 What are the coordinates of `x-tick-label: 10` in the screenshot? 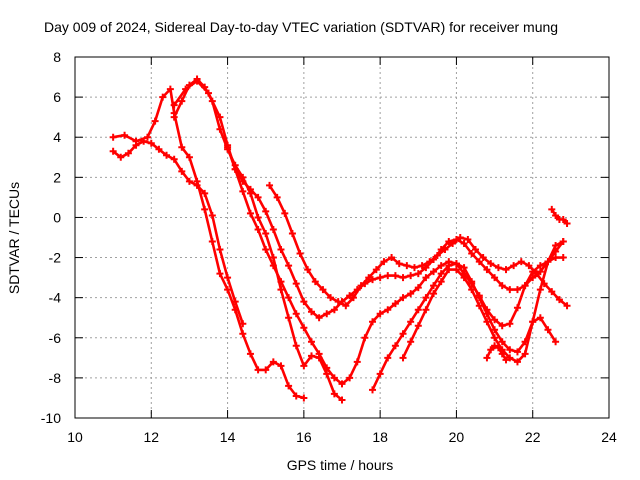 It's located at (75, 437).